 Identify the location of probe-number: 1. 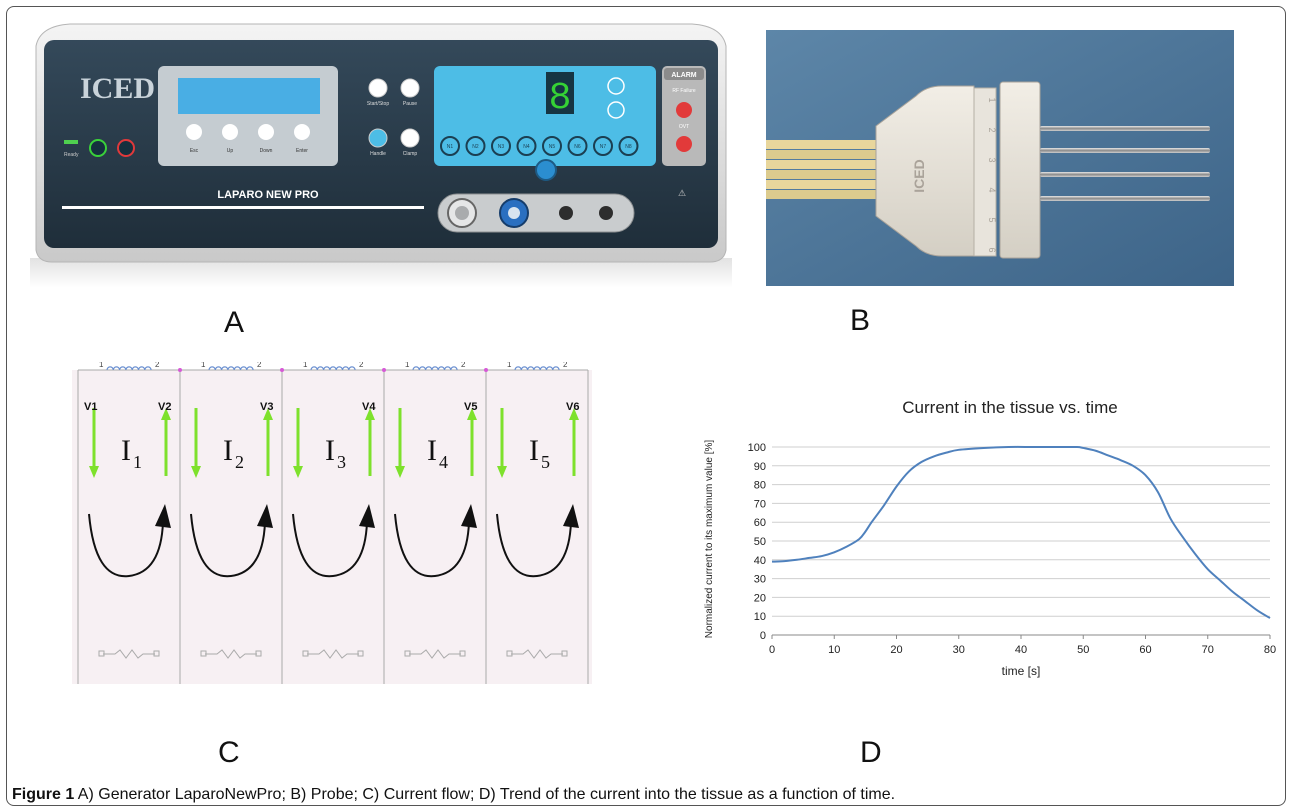
(992, 99).